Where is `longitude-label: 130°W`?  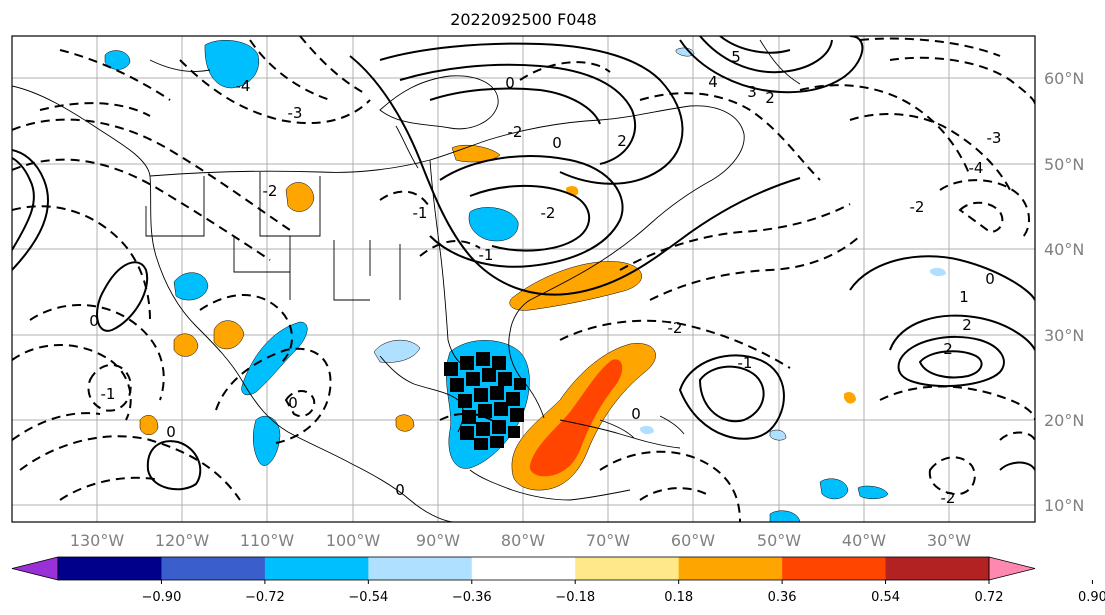
longitude-label: 130°W is located at coordinates (97, 540).